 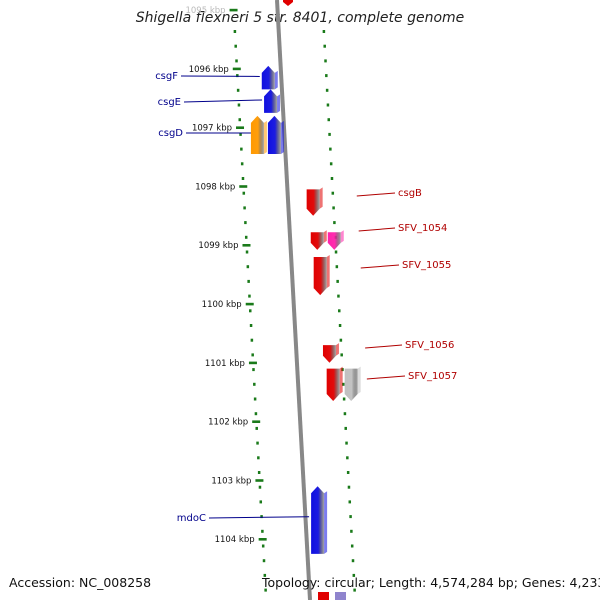 I want to click on ruler-tick-label: 1095 kbp, so click(x=205, y=11).